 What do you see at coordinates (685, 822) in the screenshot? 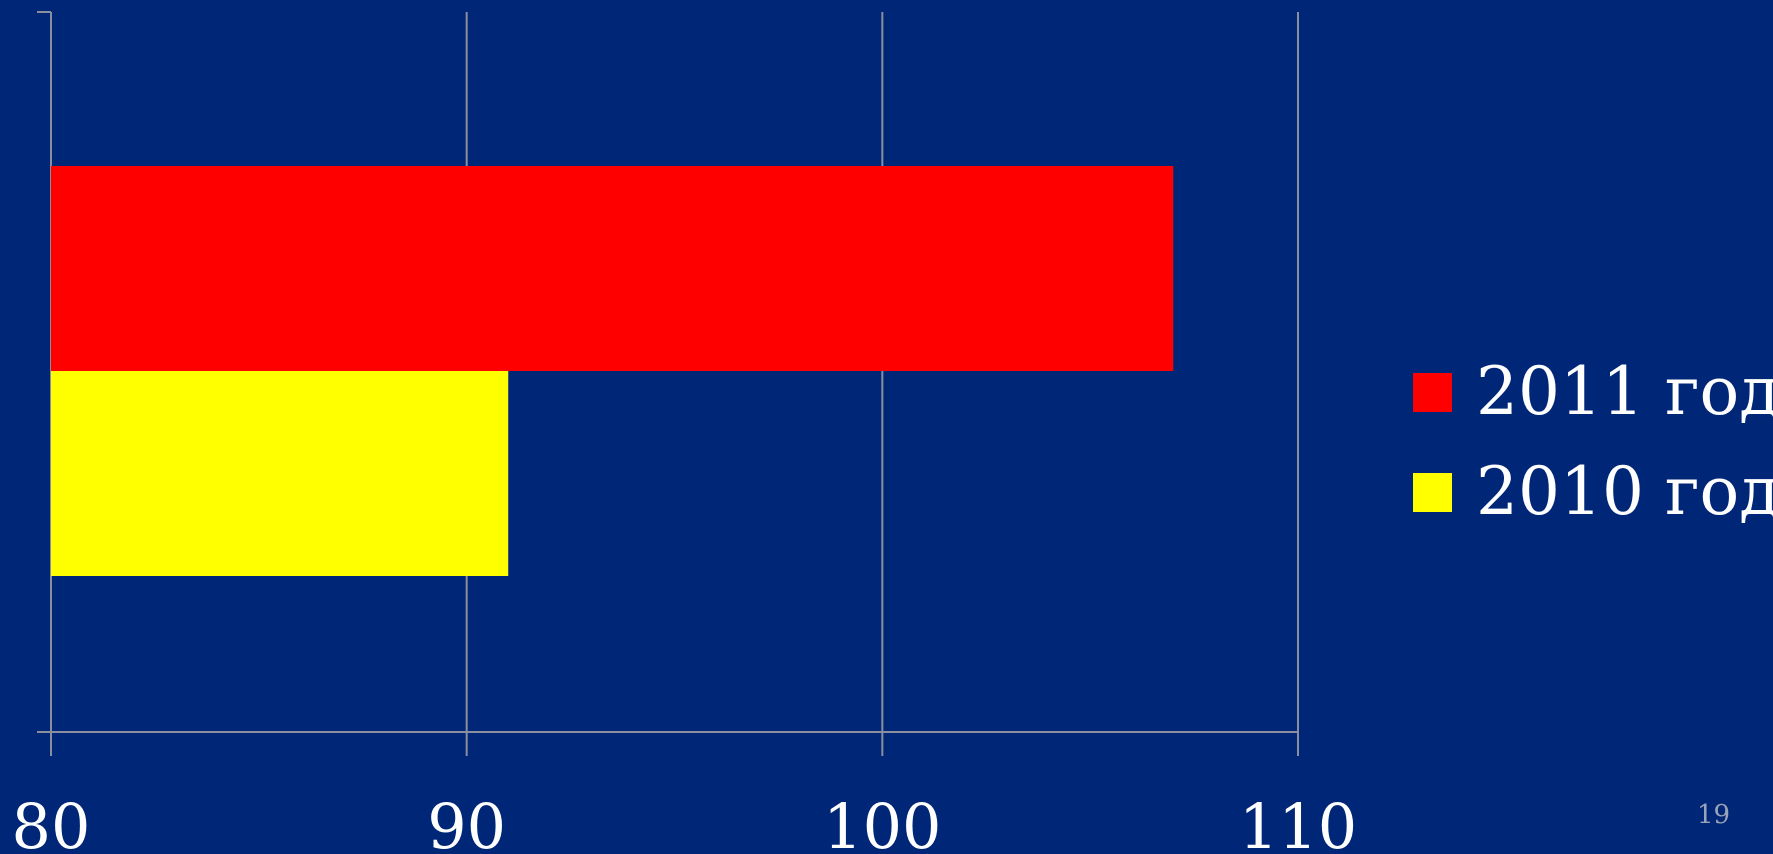
I see `x-axis-tick-labels: 80 90 100 110` at bounding box center [685, 822].